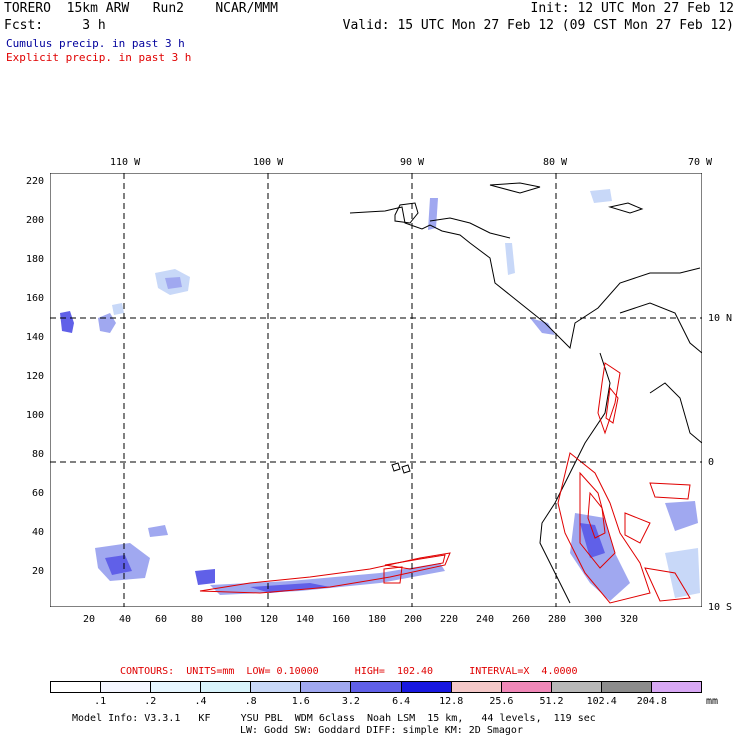  Describe the element at coordinates (377, 619) in the screenshot. I see `bottom-tick-180: 180` at that location.